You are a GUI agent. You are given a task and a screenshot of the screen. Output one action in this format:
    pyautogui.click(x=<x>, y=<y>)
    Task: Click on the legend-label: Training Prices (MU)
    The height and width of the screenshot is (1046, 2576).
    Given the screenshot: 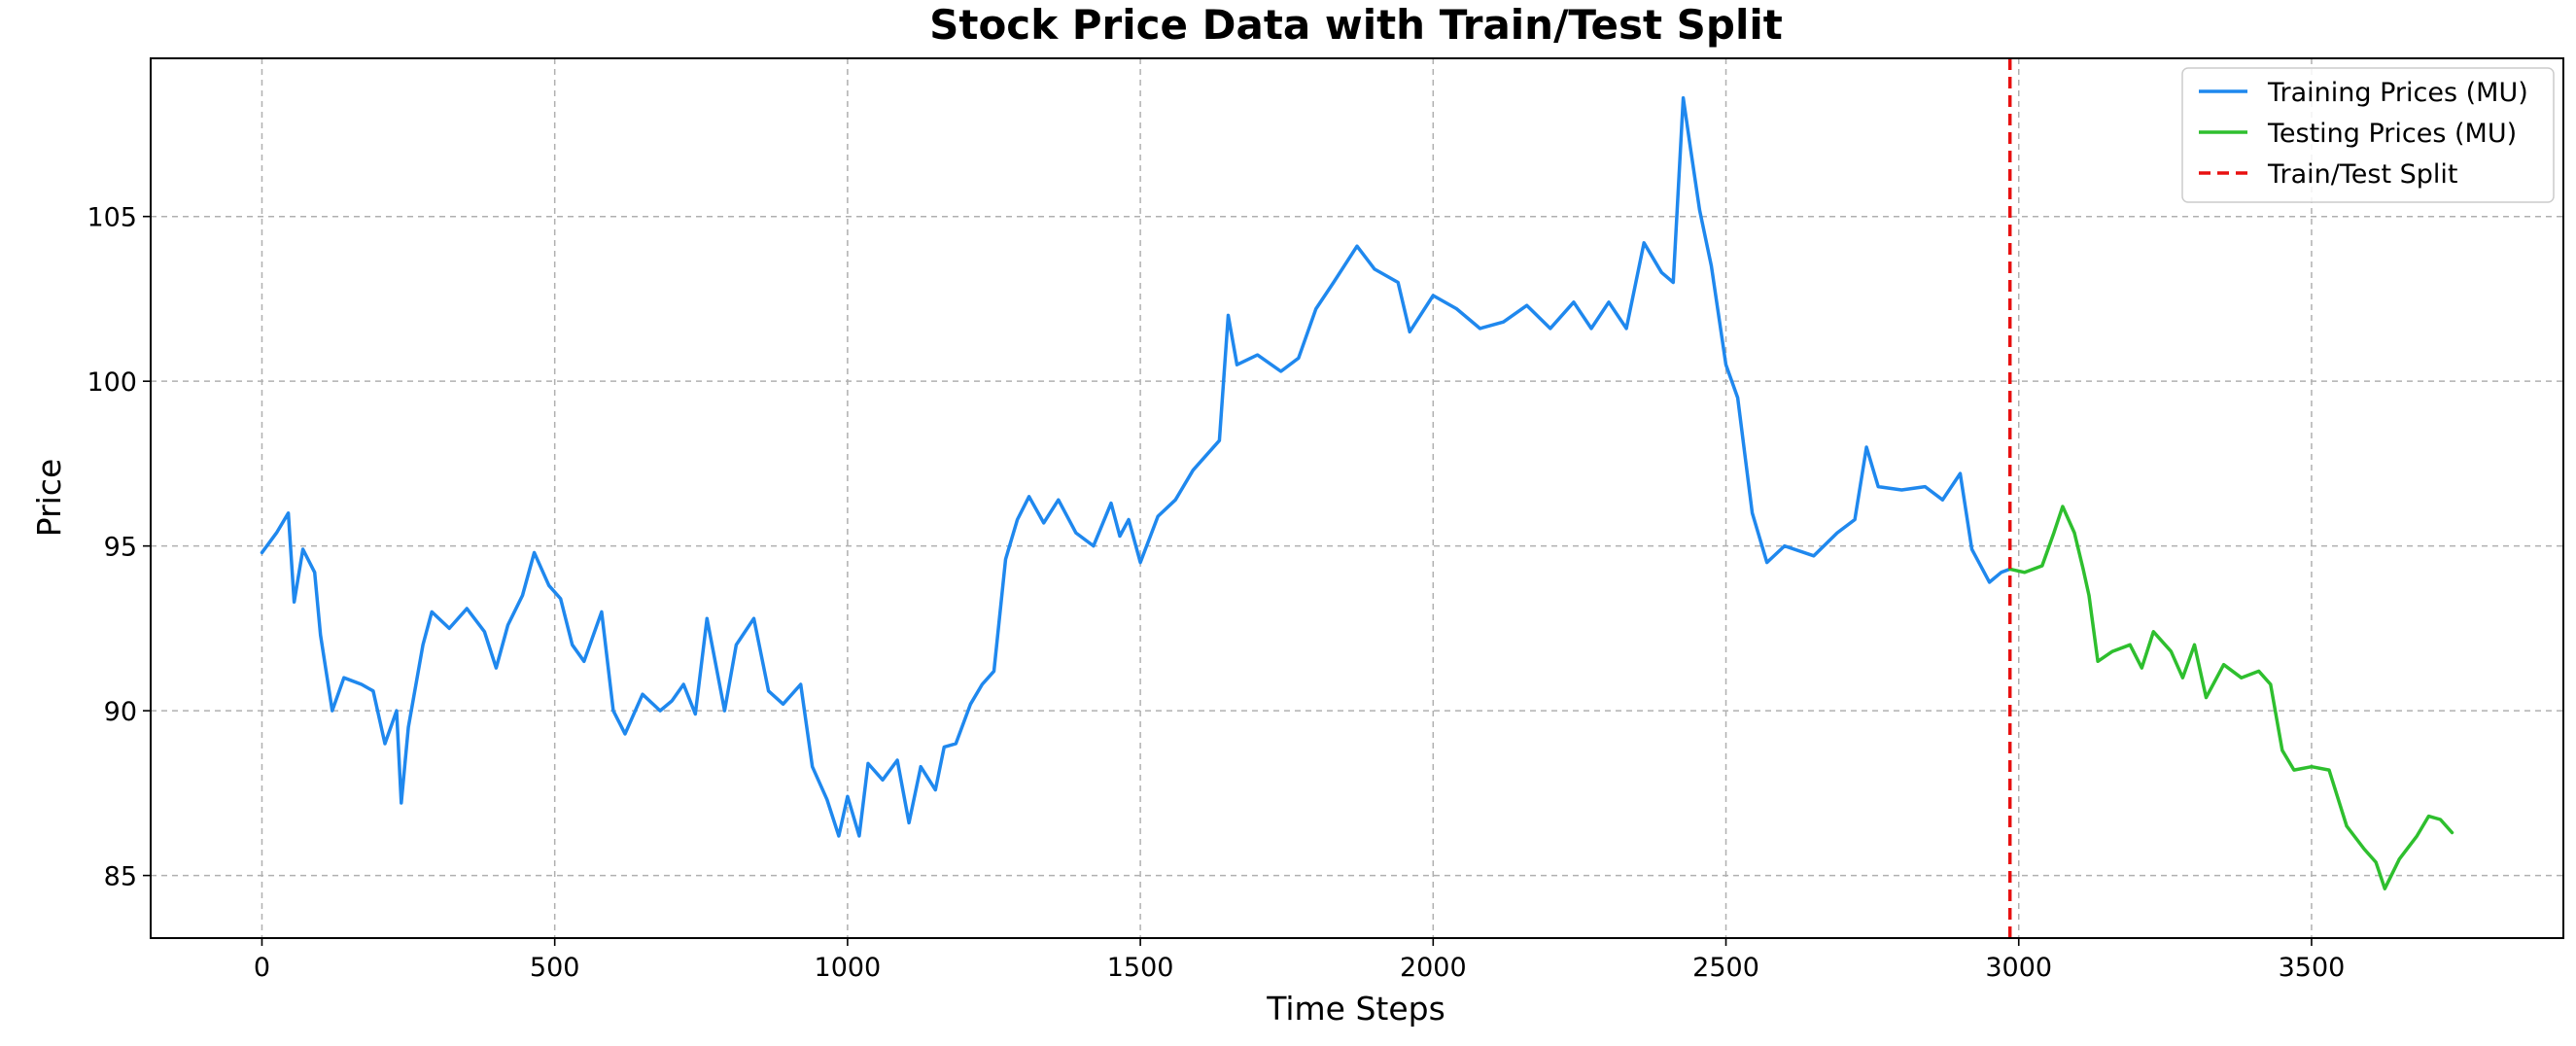 What is the action you would take?
    pyautogui.click(x=2397, y=93)
    